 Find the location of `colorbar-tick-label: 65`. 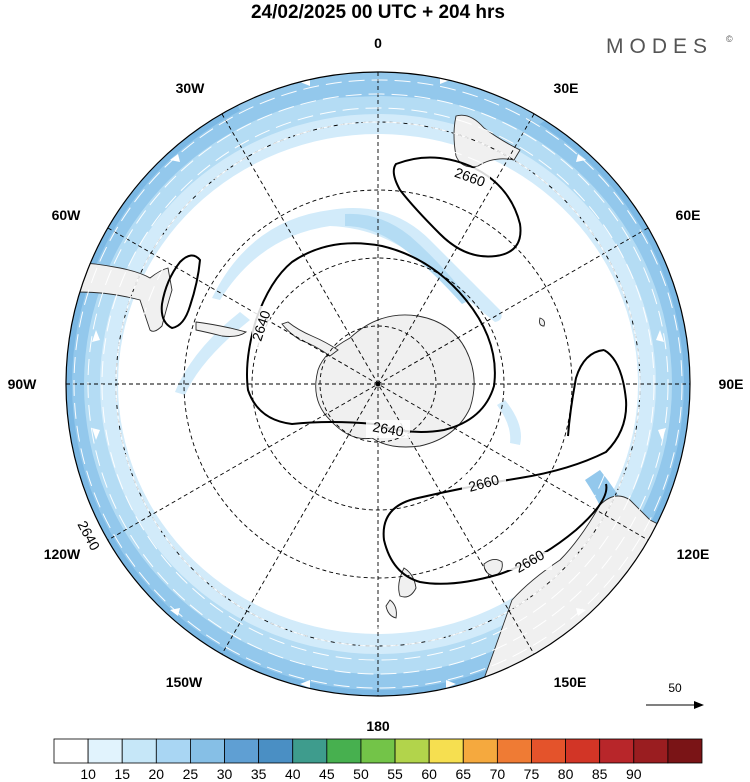

colorbar-tick-label: 65 is located at coordinates (463, 774).